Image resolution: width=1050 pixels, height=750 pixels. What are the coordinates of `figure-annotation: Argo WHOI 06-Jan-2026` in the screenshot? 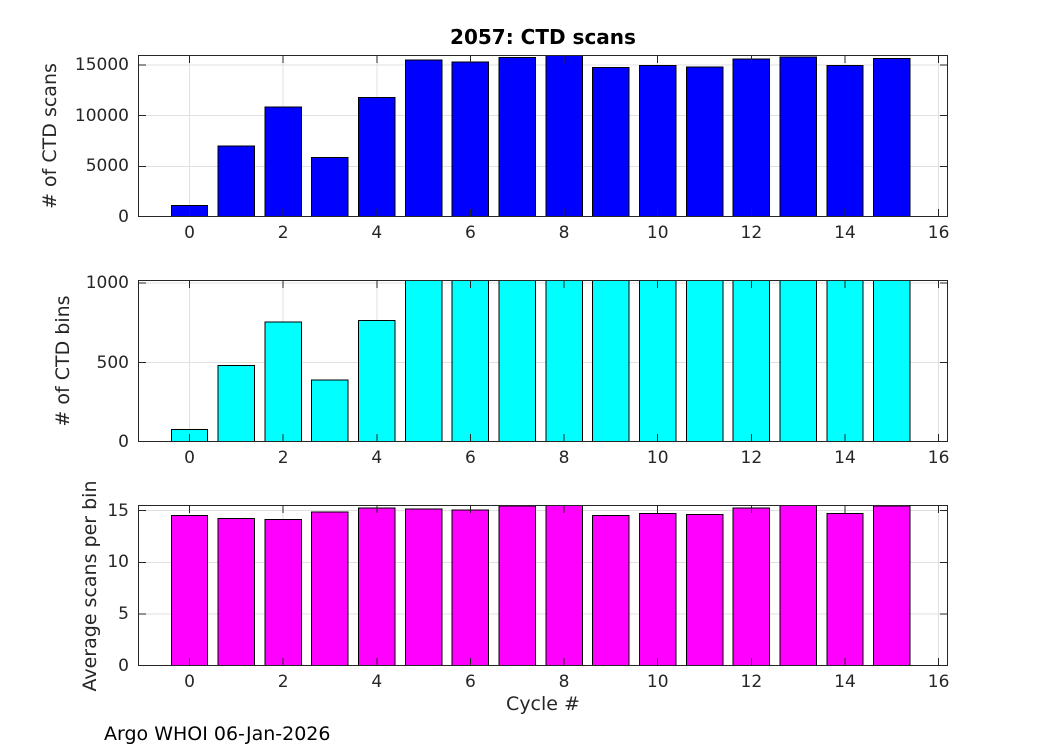 It's located at (217, 734).